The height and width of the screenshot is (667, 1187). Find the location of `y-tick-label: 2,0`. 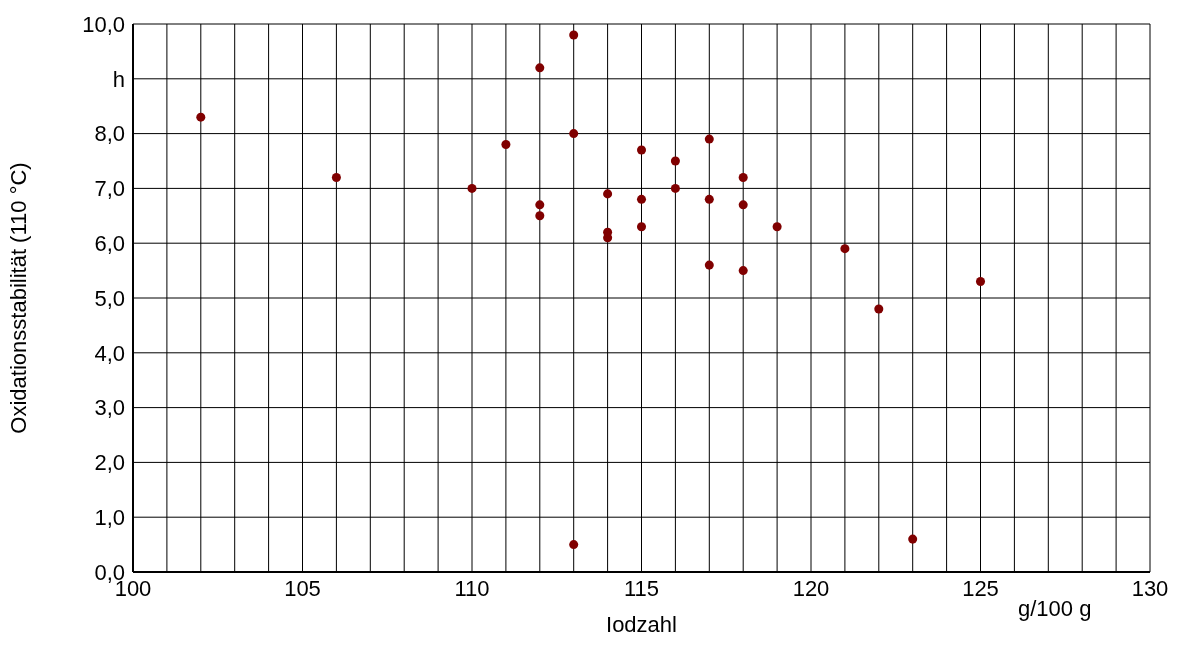

y-tick-label: 2,0 is located at coordinates (109, 463).